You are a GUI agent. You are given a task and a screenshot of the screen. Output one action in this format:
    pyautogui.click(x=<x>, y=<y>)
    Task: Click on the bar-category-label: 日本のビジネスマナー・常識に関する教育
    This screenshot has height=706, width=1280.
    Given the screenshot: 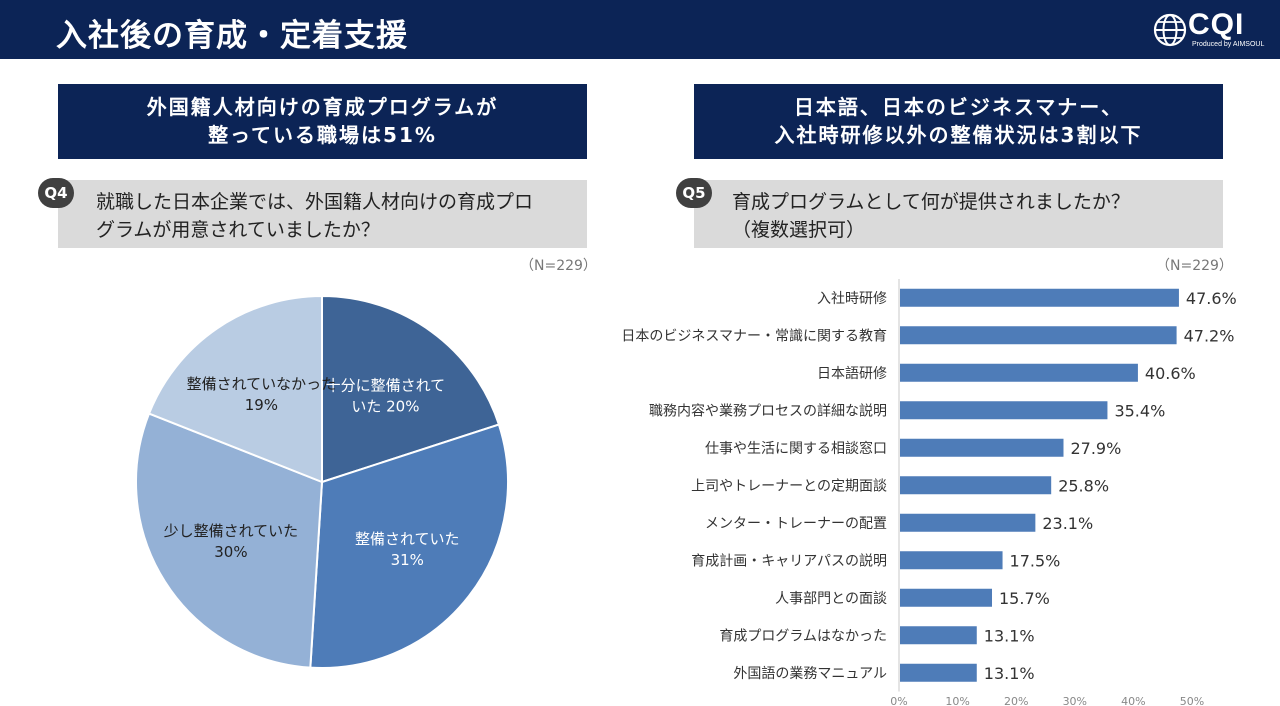 What is the action you would take?
    pyautogui.click(x=754, y=336)
    